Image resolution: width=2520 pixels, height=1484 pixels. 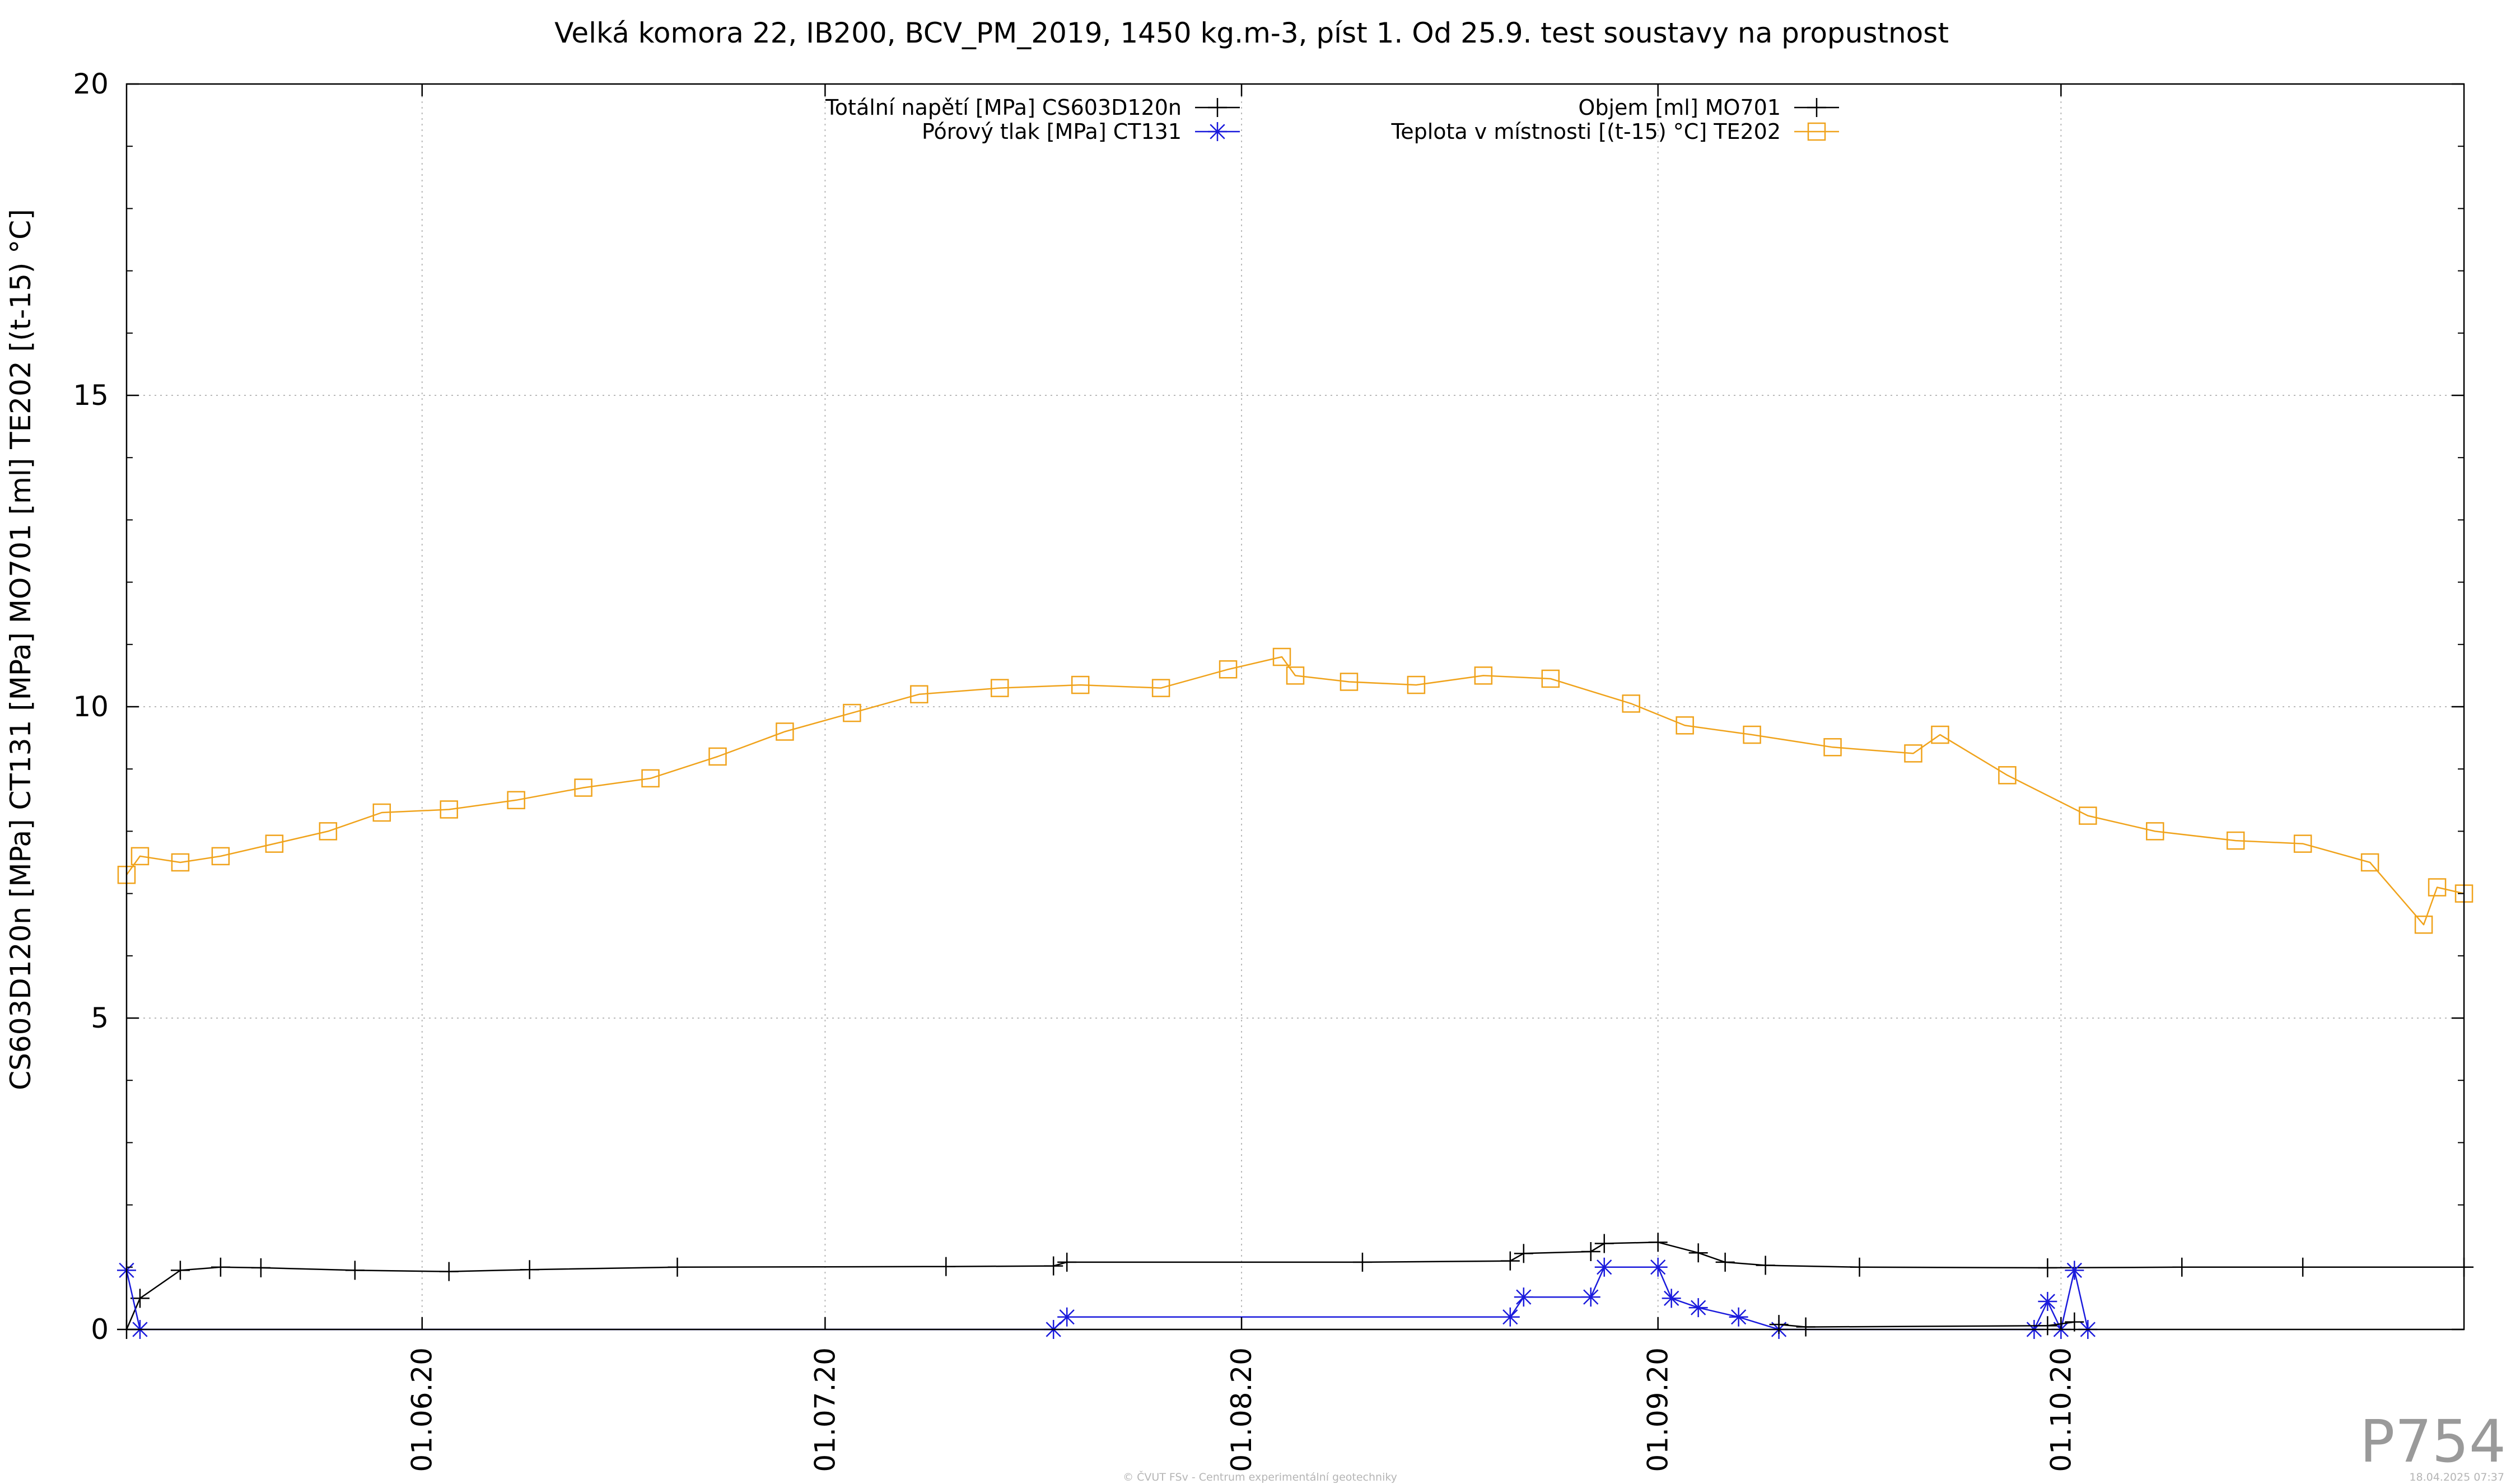 What do you see at coordinates (100, 1330) in the screenshot?
I see `y-tick-label: 0` at bounding box center [100, 1330].